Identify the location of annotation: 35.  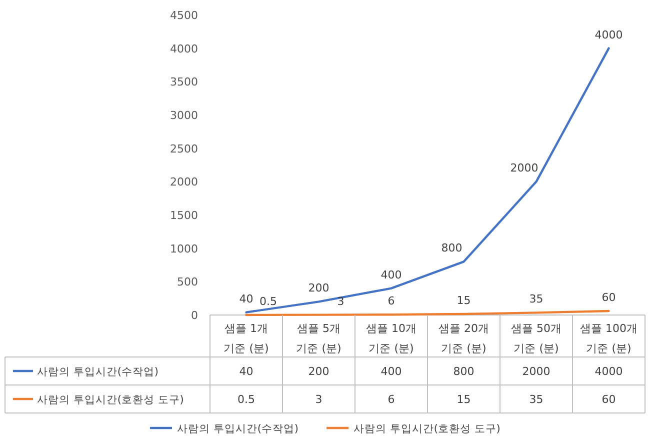
(536, 299).